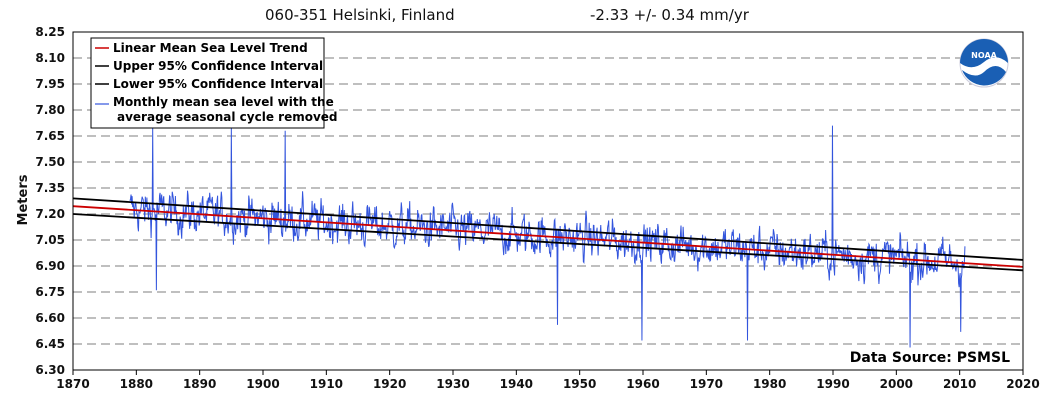 This screenshot has width=1050, height=400. Describe the element at coordinates (50, 370) in the screenshot. I see `y-tick-label: 6.30` at that location.